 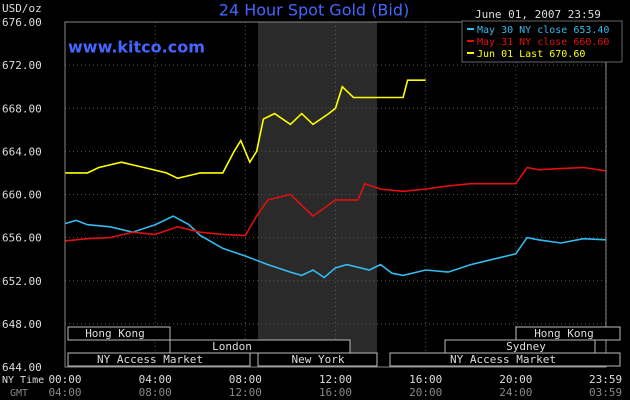 What do you see at coordinates (335, 392) in the screenshot?
I see `gmt-tick-label: 16:00` at bounding box center [335, 392].